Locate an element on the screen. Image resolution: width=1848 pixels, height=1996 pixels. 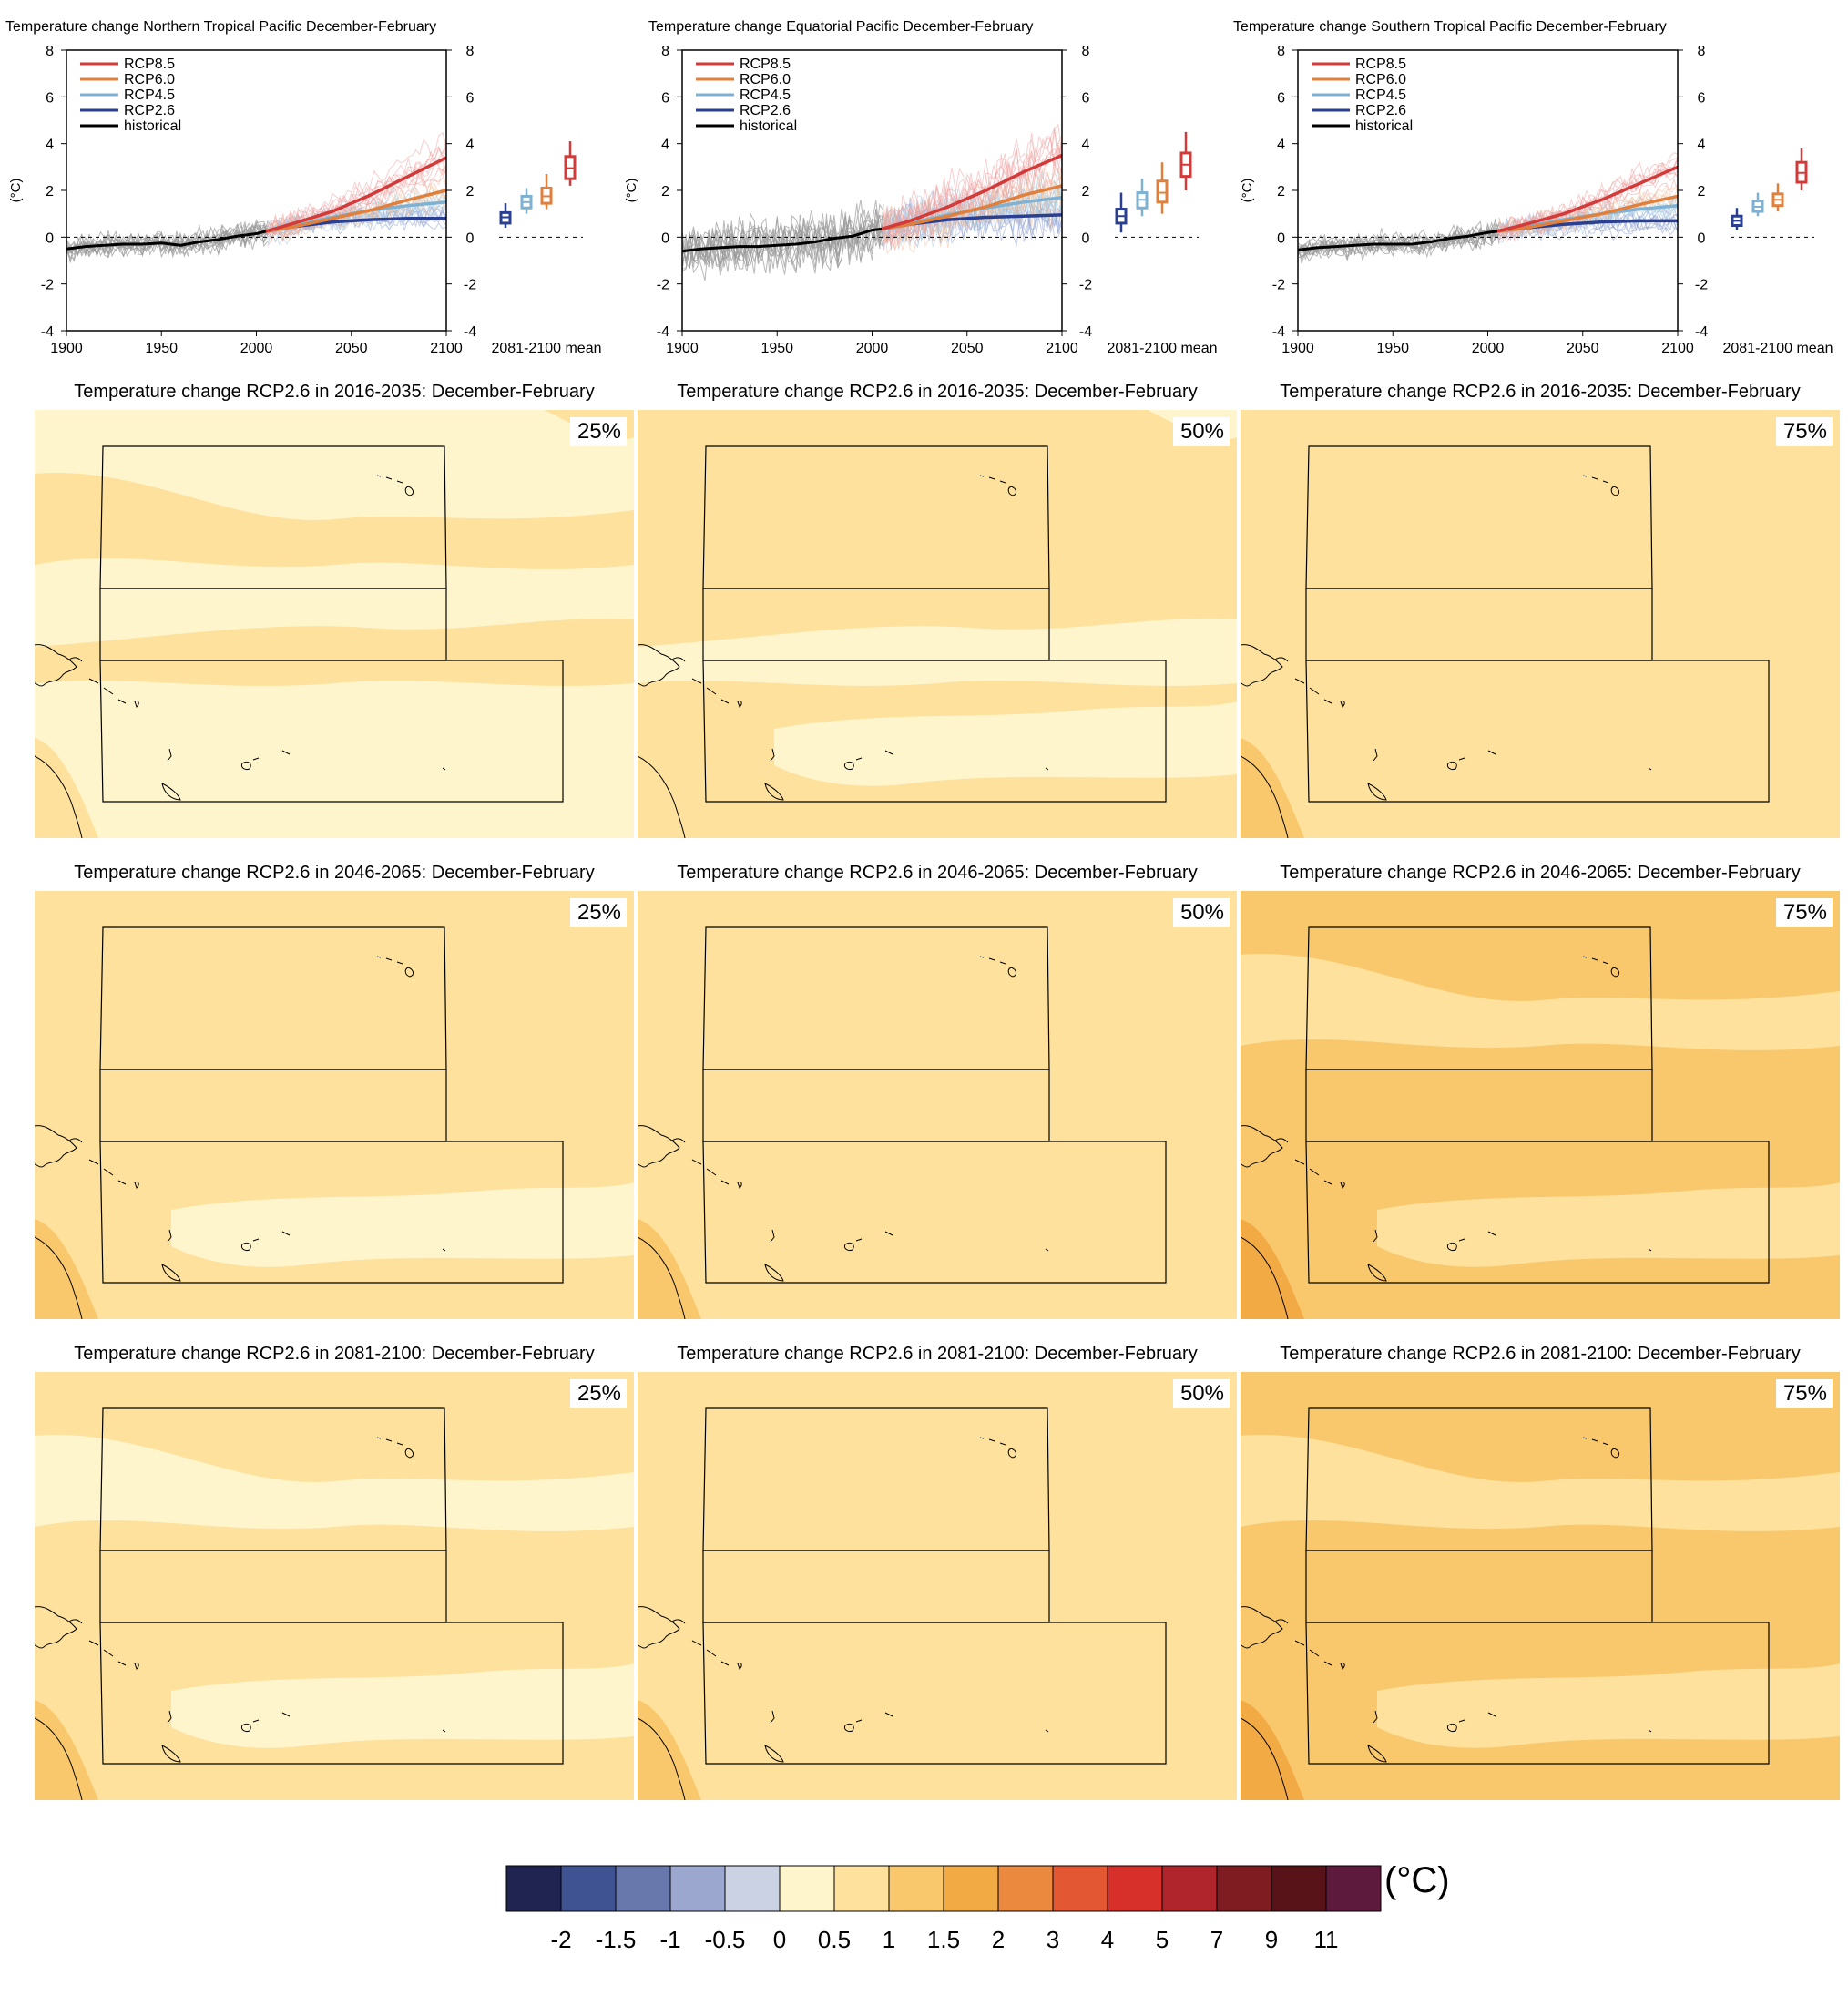
legend-label: RCP8.5 is located at coordinates (1381, 64).